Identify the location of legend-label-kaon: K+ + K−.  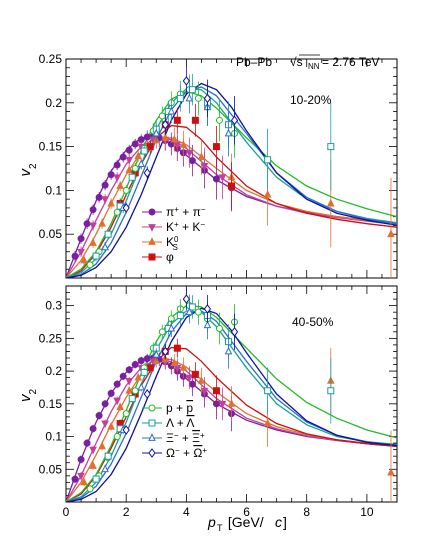
(185, 227).